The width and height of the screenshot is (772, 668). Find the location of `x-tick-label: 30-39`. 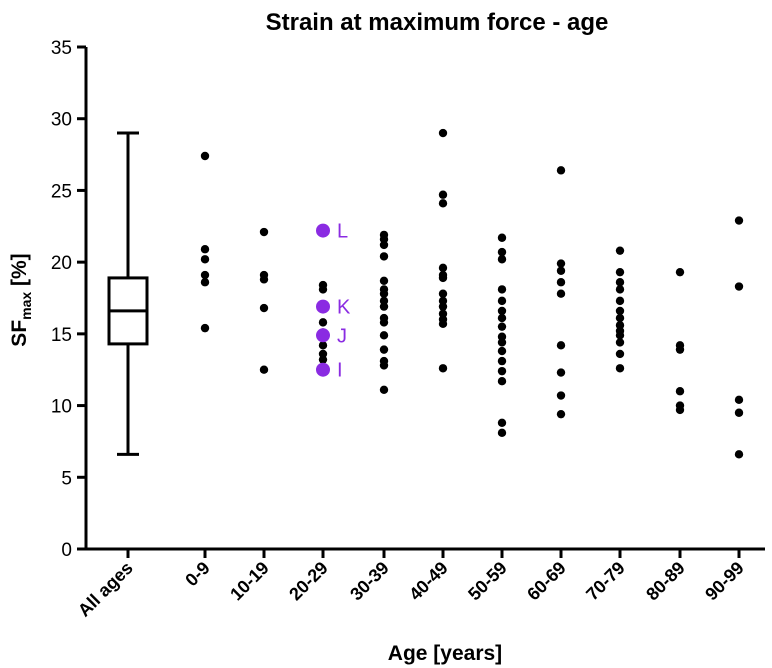

x-tick-label: 30-39 is located at coordinates (369, 581).